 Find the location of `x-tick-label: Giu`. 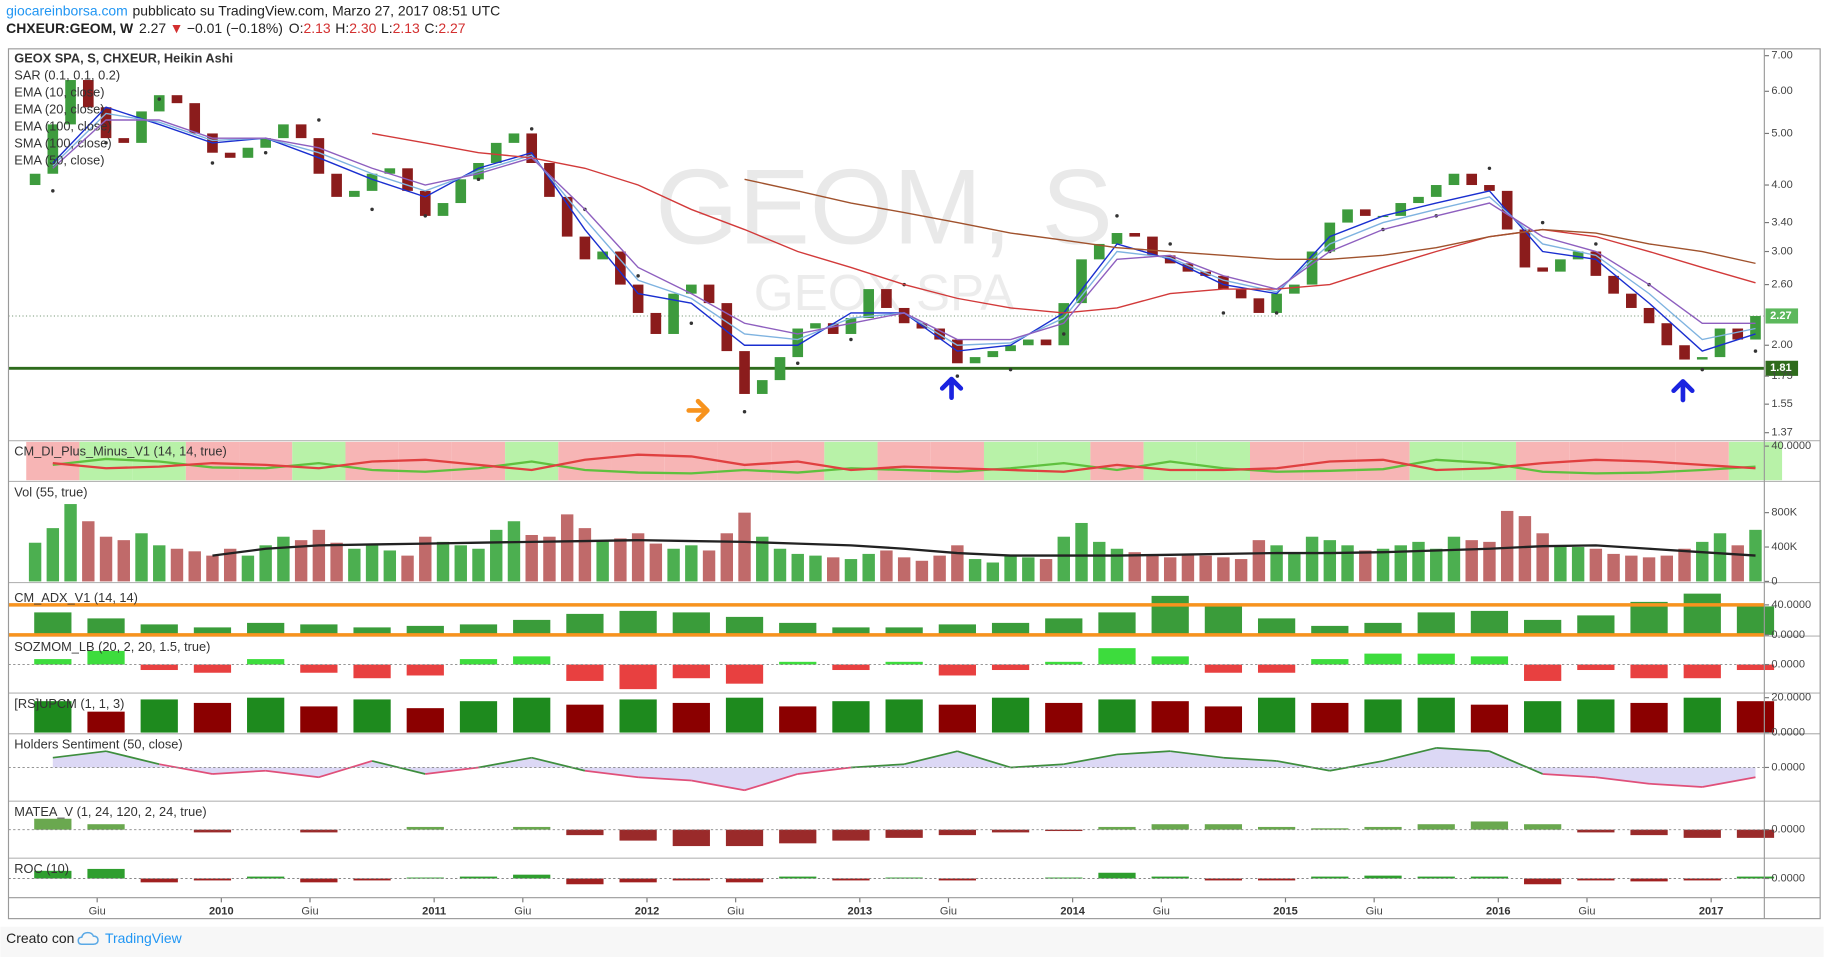

x-tick-label: Giu is located at coordinates (97, 912).